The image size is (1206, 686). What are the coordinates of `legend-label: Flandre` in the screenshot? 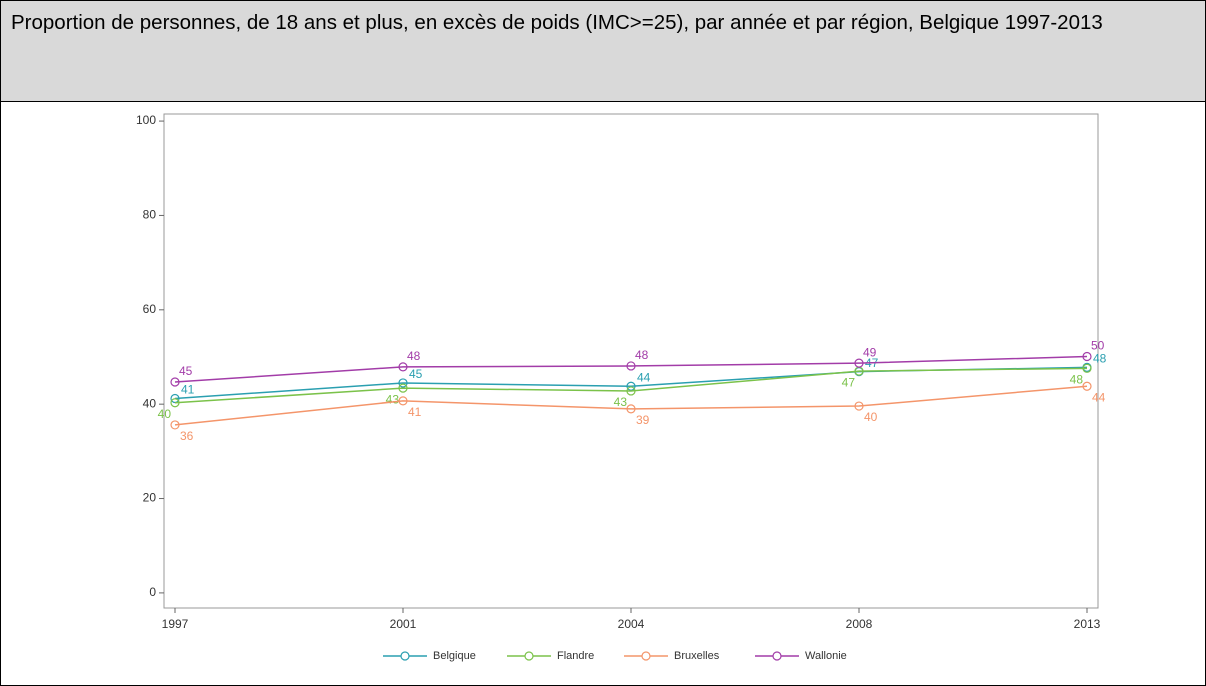 It's located at (575, 656).